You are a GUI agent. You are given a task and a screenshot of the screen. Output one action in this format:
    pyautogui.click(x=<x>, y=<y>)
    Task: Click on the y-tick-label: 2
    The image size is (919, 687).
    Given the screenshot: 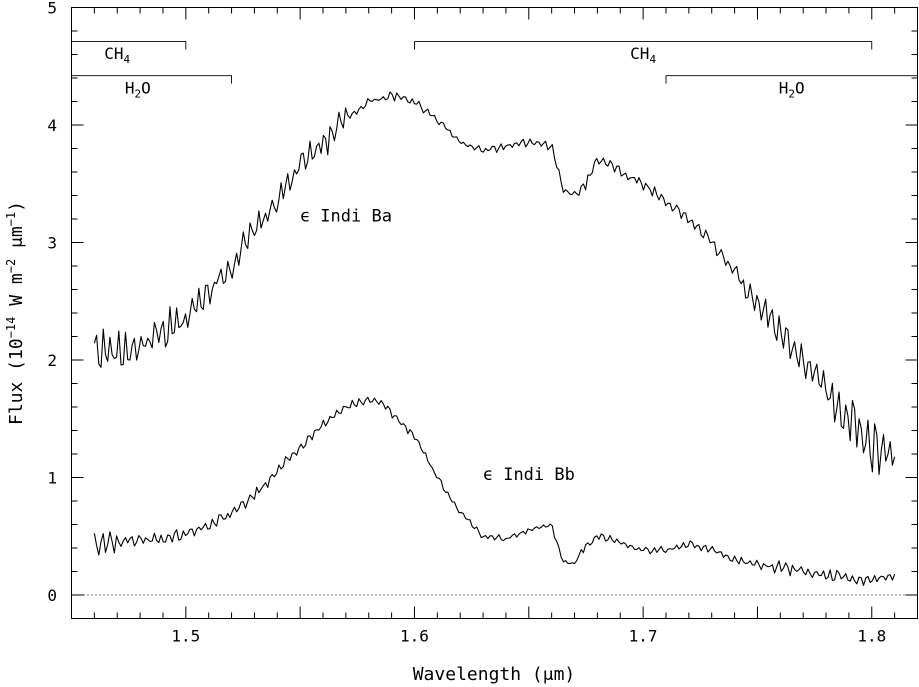 What is the action you would take?
    pyautogui.click(x=52, y=360)
    